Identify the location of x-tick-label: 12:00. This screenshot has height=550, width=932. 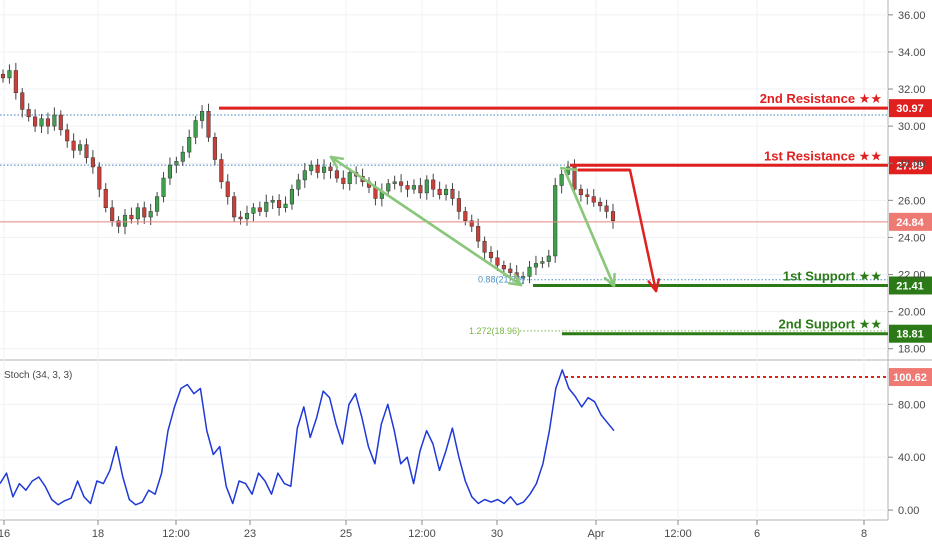
(176, 534).